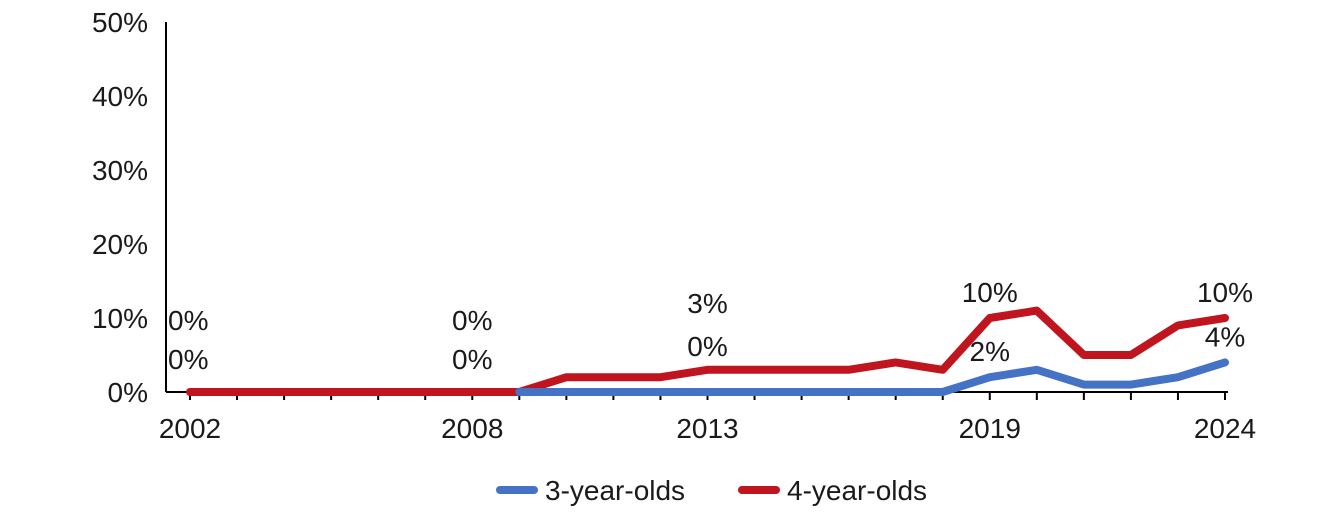  I want to click on y-tick-label: 20%, so click(120, 244).